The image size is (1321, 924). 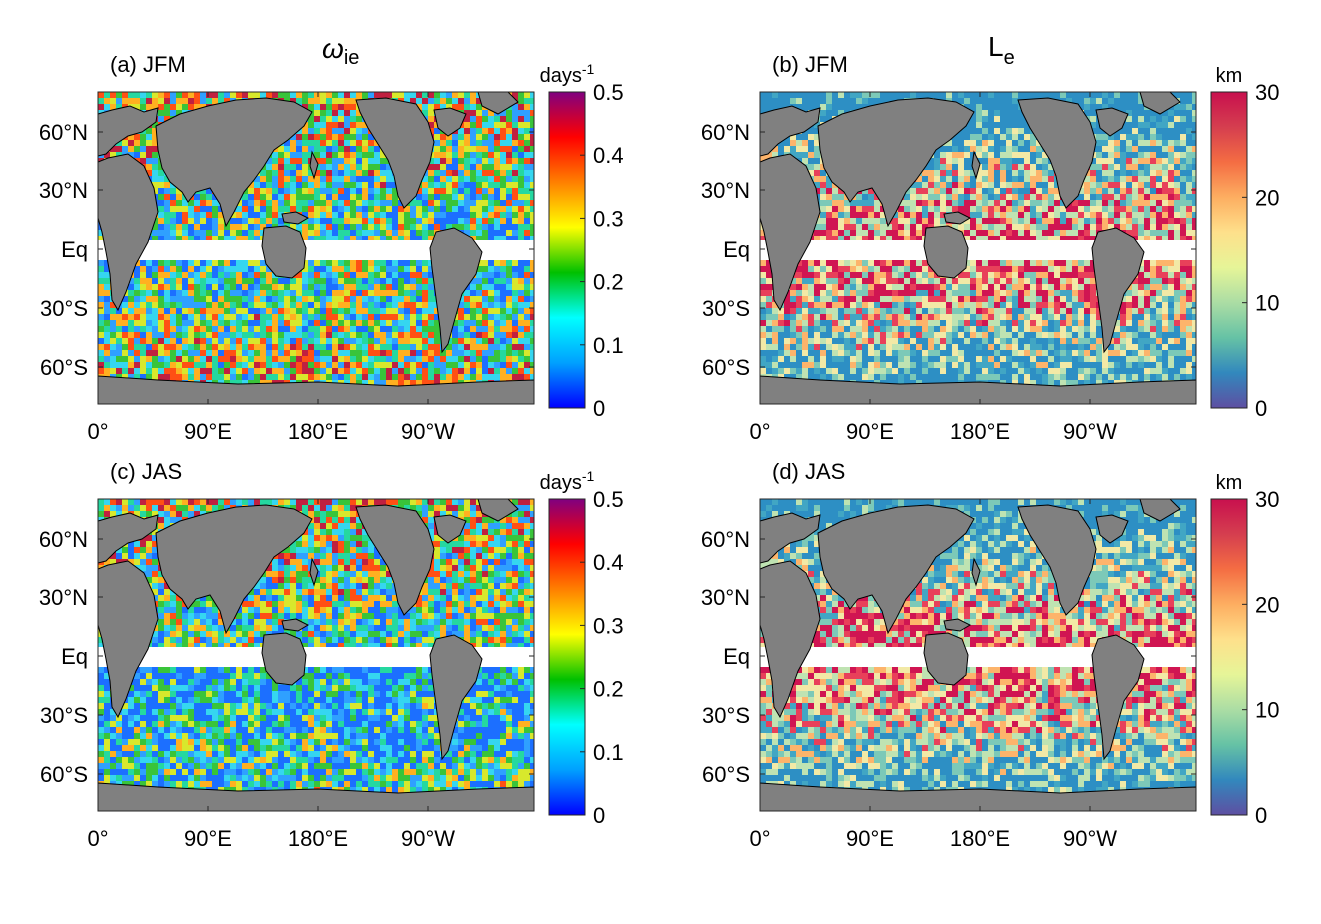 I want to click on panel-label: (c) JAS, so click(x=146, y=471).